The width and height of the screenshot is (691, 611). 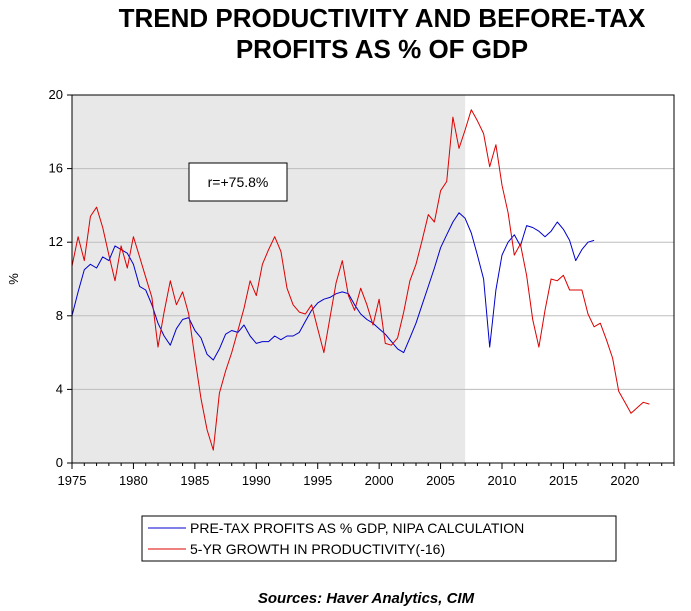 I want to click on correlation-box, so click(x=238, y=182).